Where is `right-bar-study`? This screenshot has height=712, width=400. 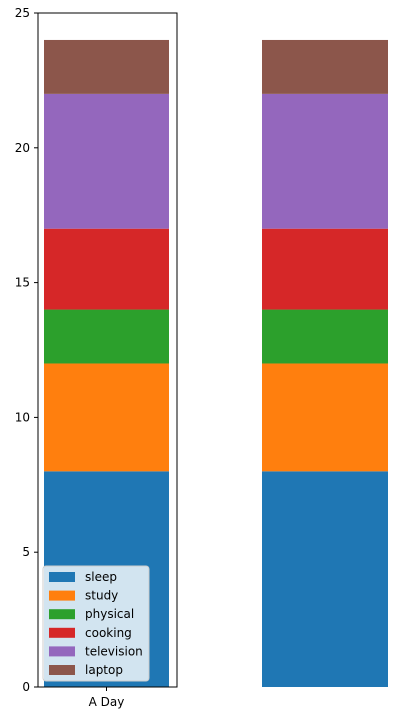
right-bar-study is located at coordinates (325, 417).